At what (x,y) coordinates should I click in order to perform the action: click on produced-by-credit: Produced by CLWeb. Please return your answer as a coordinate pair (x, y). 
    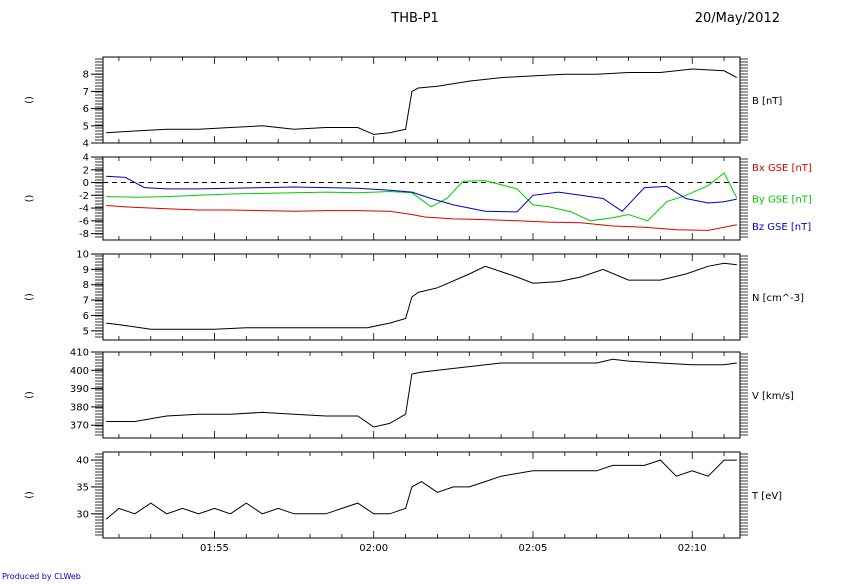
    Looking at the image, I should click on (41, 576).